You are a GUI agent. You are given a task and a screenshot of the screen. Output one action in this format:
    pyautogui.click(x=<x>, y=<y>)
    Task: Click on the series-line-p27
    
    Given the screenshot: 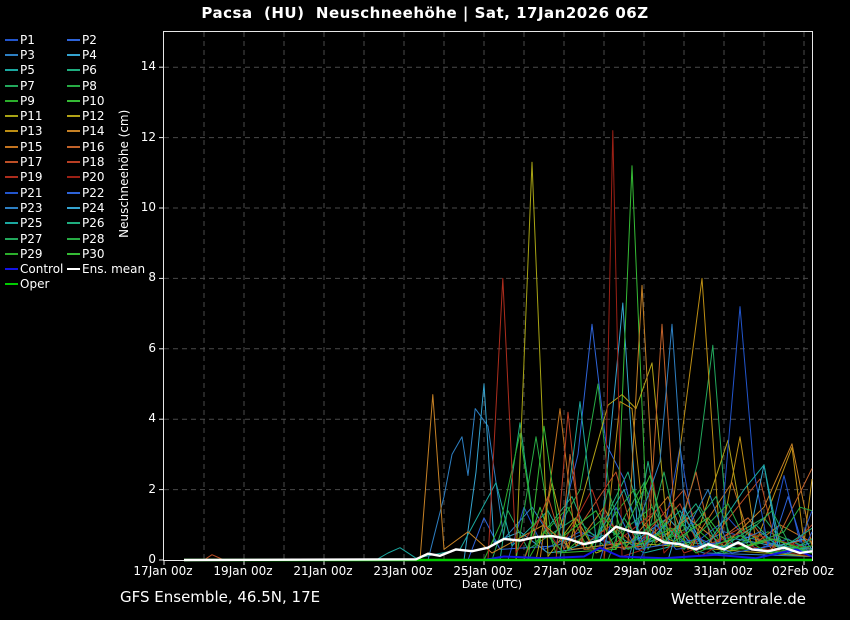 What is the action you would take?
    pyautogui.click(x=498, y=516)
    